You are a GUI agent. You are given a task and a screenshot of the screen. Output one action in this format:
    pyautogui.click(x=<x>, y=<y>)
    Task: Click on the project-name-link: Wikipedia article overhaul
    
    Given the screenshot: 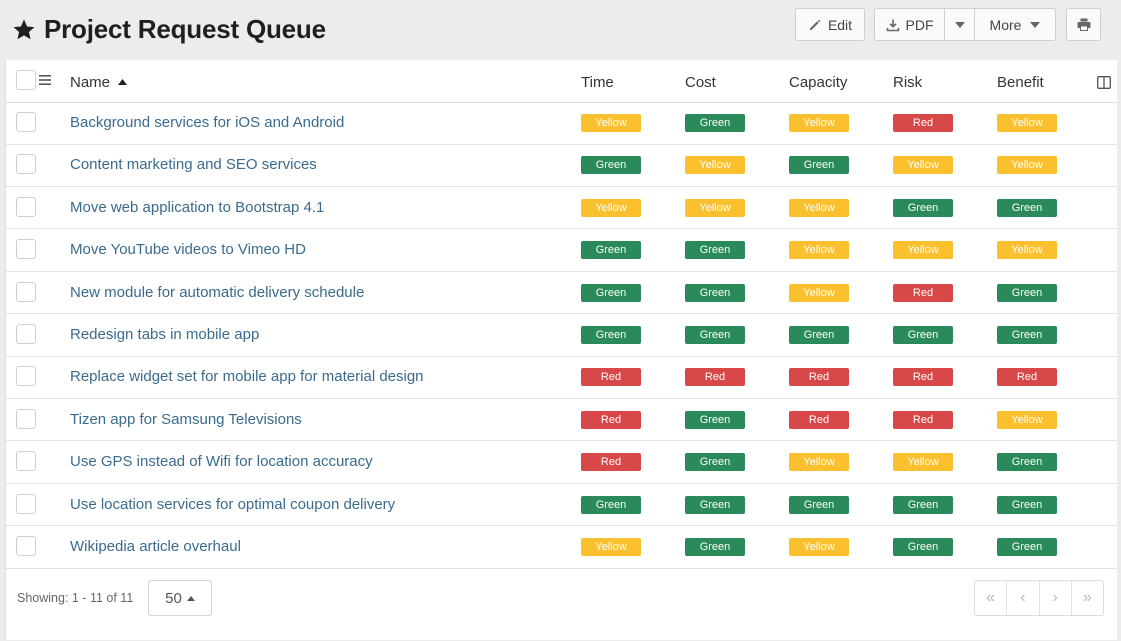 What is the action you would take?
    pyautogui.click(x=155, y=546)
    